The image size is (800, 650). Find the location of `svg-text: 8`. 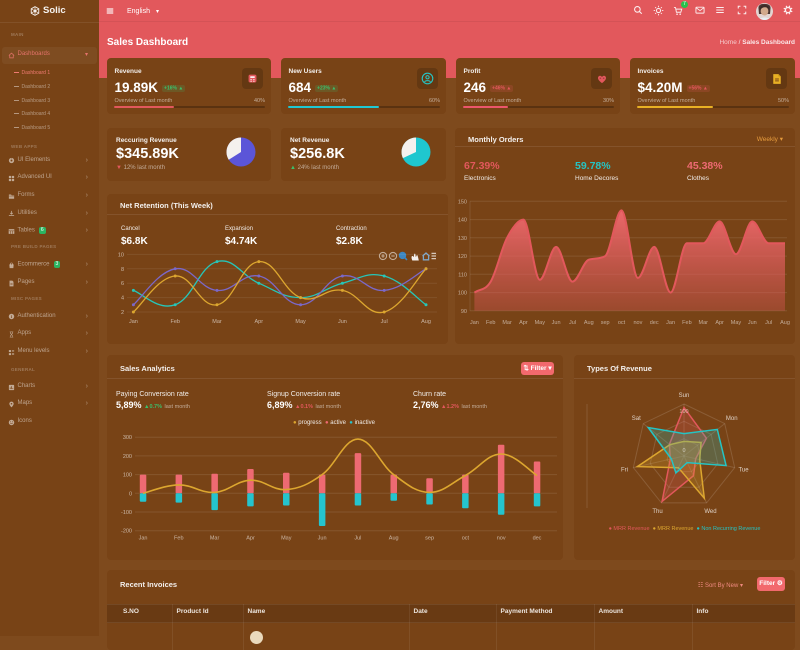

svg-text: 8 is located at coordinates (122, 270).